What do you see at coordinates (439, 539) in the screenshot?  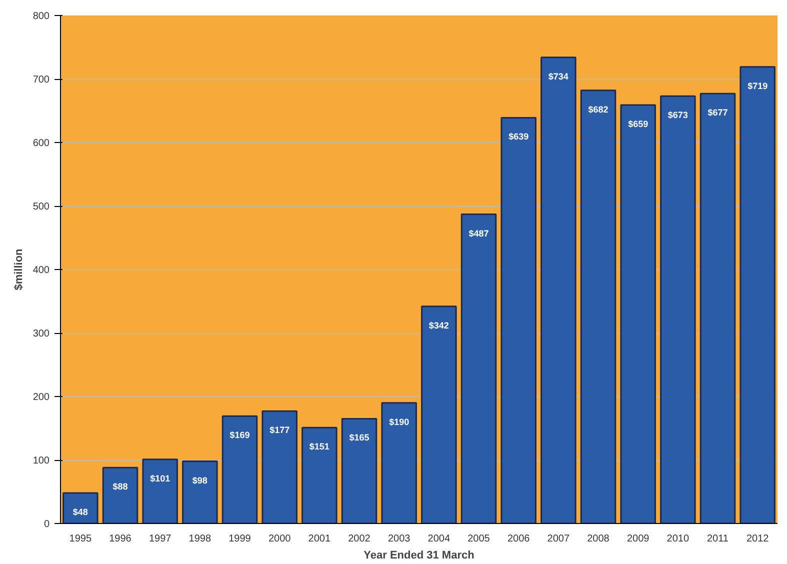 I see `x-tick-label: 2004` at bounding box center [439, 539].